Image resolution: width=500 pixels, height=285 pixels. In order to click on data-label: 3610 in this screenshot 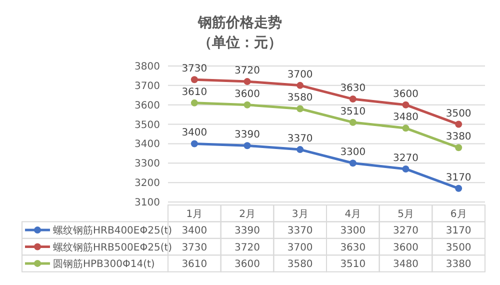, I will do `click(195, 264)`.